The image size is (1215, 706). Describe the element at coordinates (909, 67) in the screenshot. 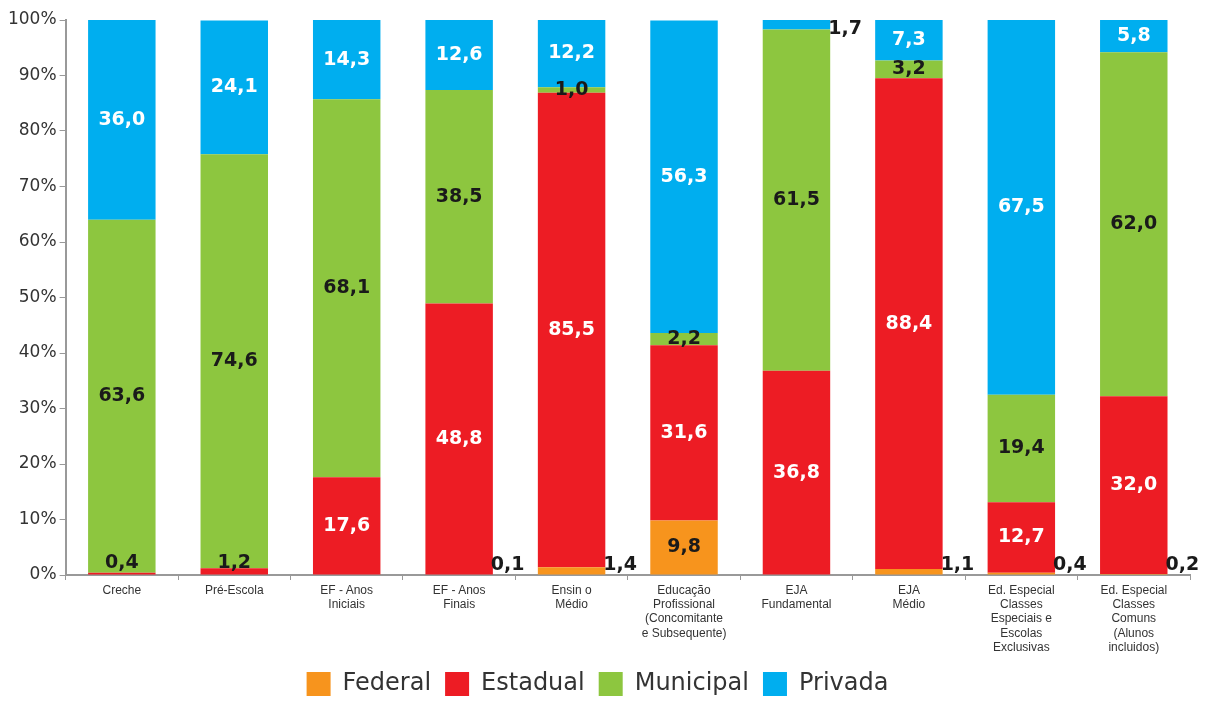

I see `data-label: 3,2` at that location.